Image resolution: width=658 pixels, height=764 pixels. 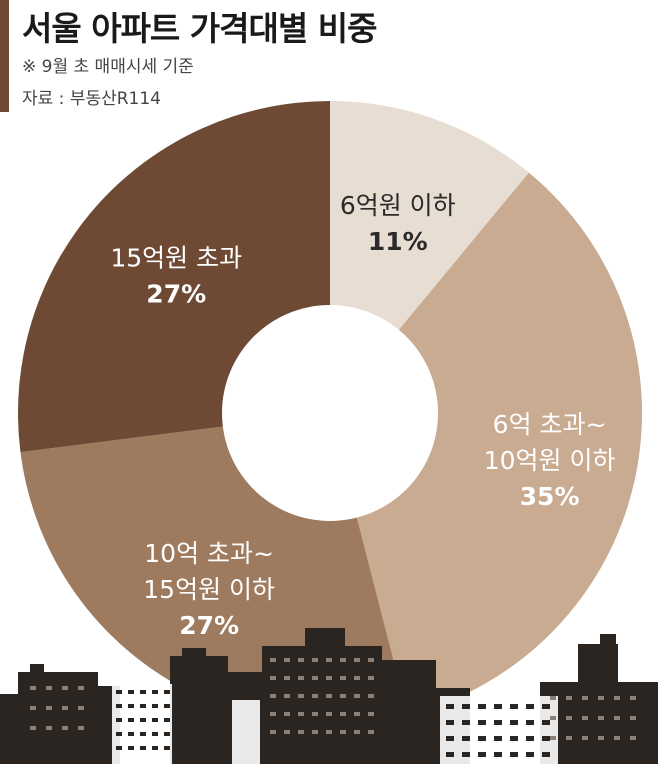 What do you see at coordinates (108, 67) in the screenshot?
I see `chart-note: ※ 9월 초 매매시세 기준` at bounding box center [108, 67].